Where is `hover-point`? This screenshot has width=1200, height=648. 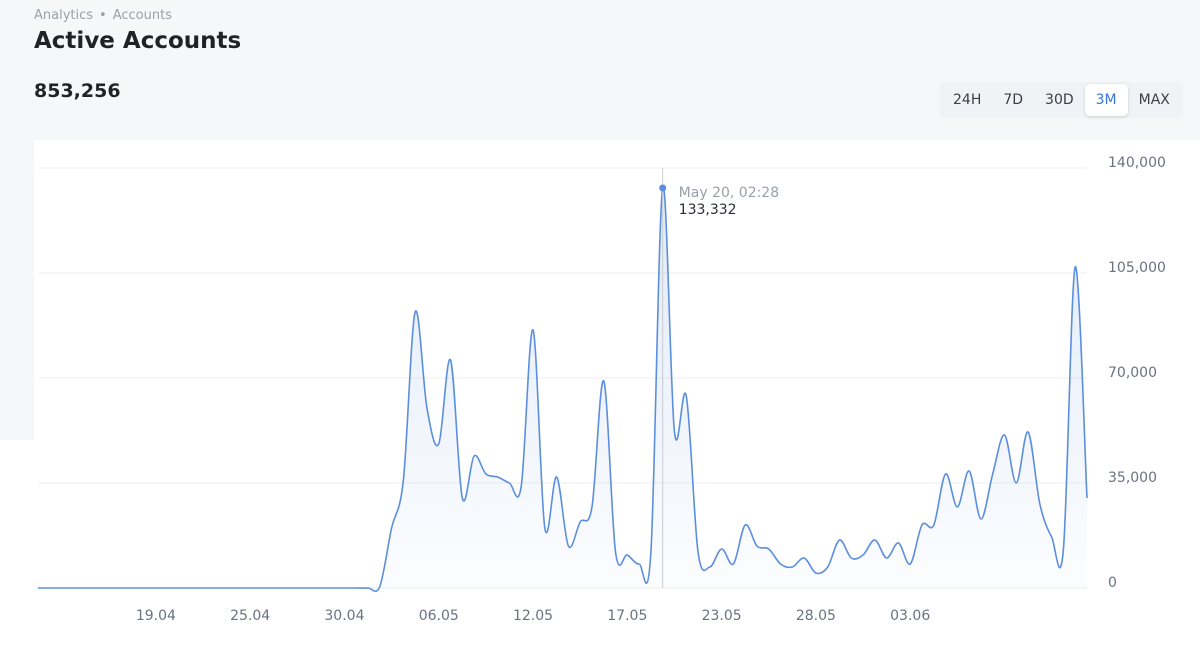 hover-point is located at coordinates (663, 188).